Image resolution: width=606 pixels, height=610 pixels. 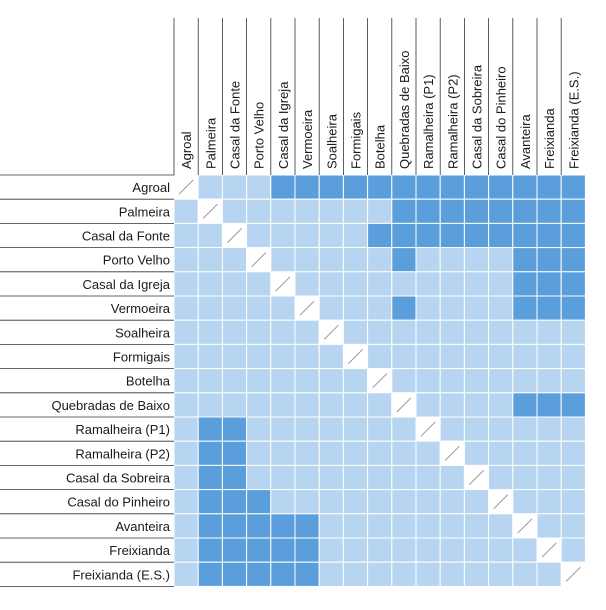 What do you see at coordinates (404, 109) in the screenshot?
I see `column-label: Quebradas de Baixo` at bounding box center [404, 109].